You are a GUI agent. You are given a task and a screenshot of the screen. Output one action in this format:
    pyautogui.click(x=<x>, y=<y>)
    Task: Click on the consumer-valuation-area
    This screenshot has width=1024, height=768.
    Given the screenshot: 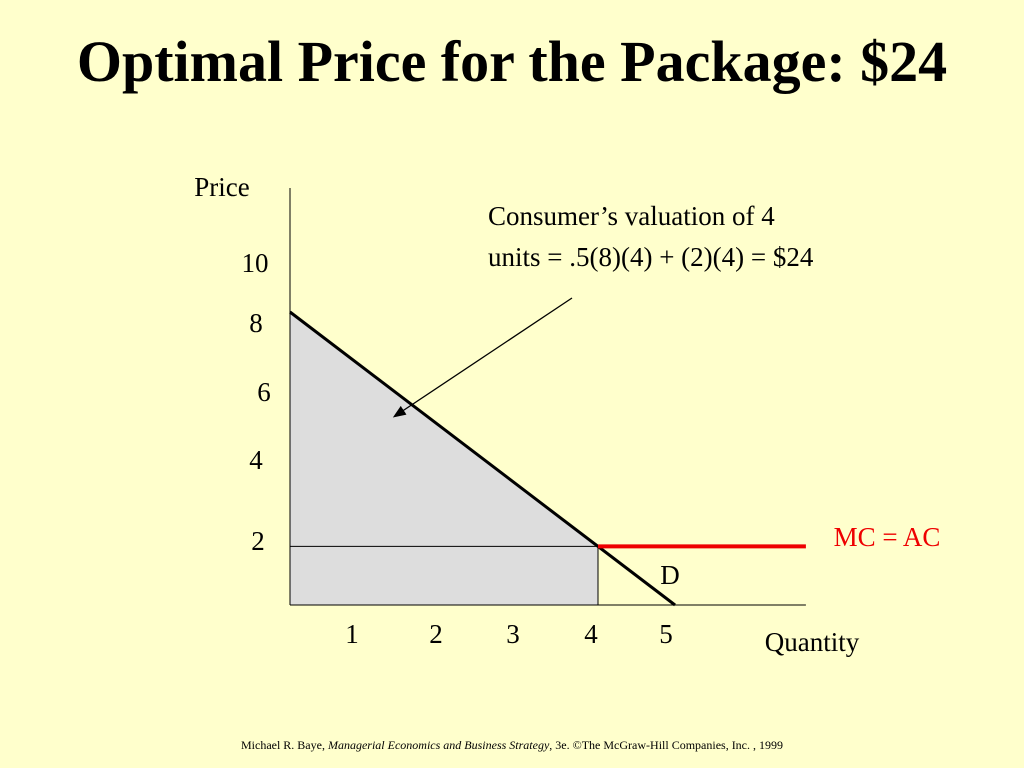 What is the action you would take?
    pyautogui.click(x=444, y=458)
    